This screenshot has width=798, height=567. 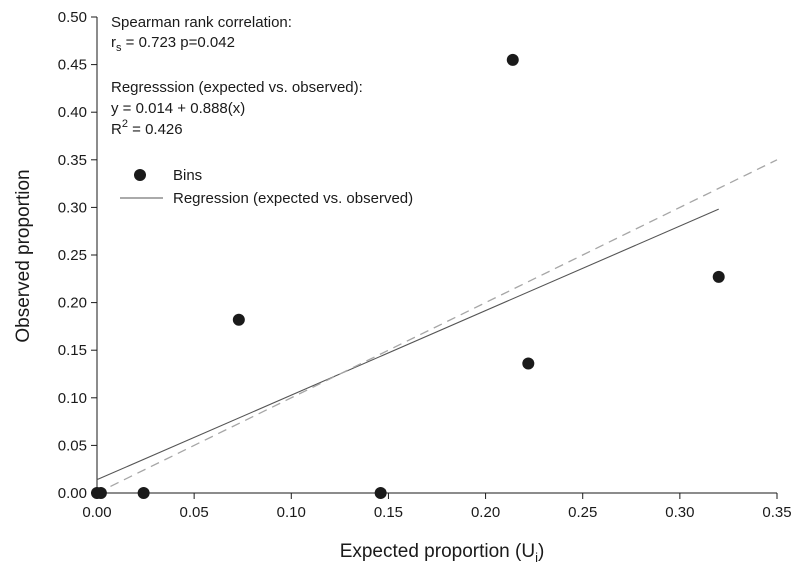 What do you see at coordinates (147, 128) in the screenshot?
I see `r-squared: R2 = 0.426` at bounding box center [147, 128].